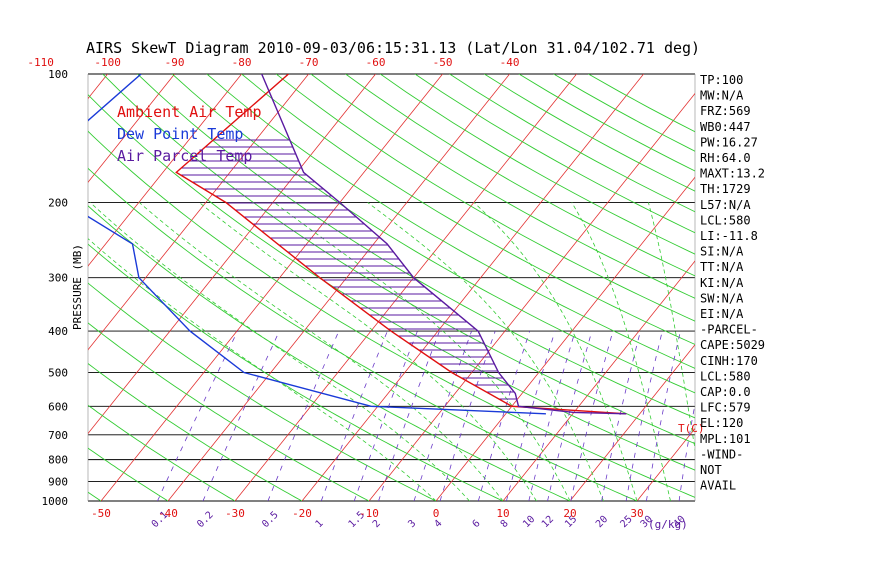 Image resolution: width=870 pixels, height=564 pixels. I want to click on top-temp-tick-label: -110, so click(40, 62).